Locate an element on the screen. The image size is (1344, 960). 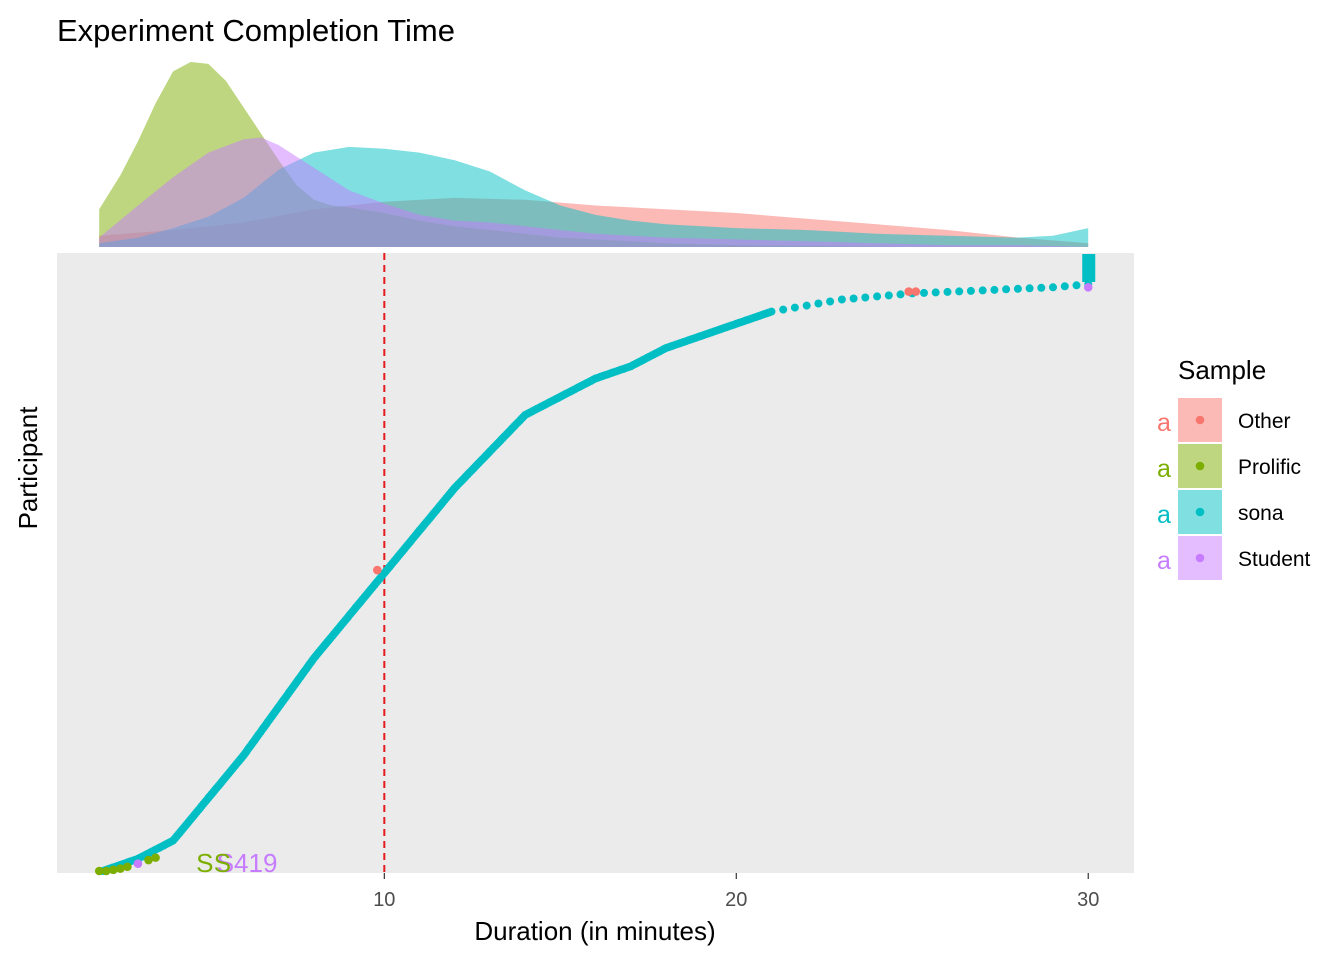
x-axis-tick-label: 20 is located at coordinates (736, 900).